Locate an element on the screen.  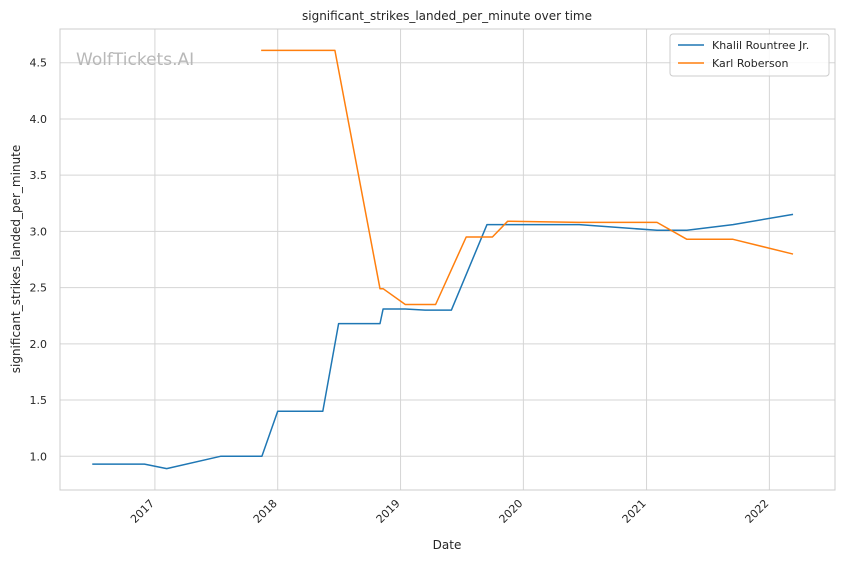
y-tick-label: 2.0 is located at coordinates (39, 344).